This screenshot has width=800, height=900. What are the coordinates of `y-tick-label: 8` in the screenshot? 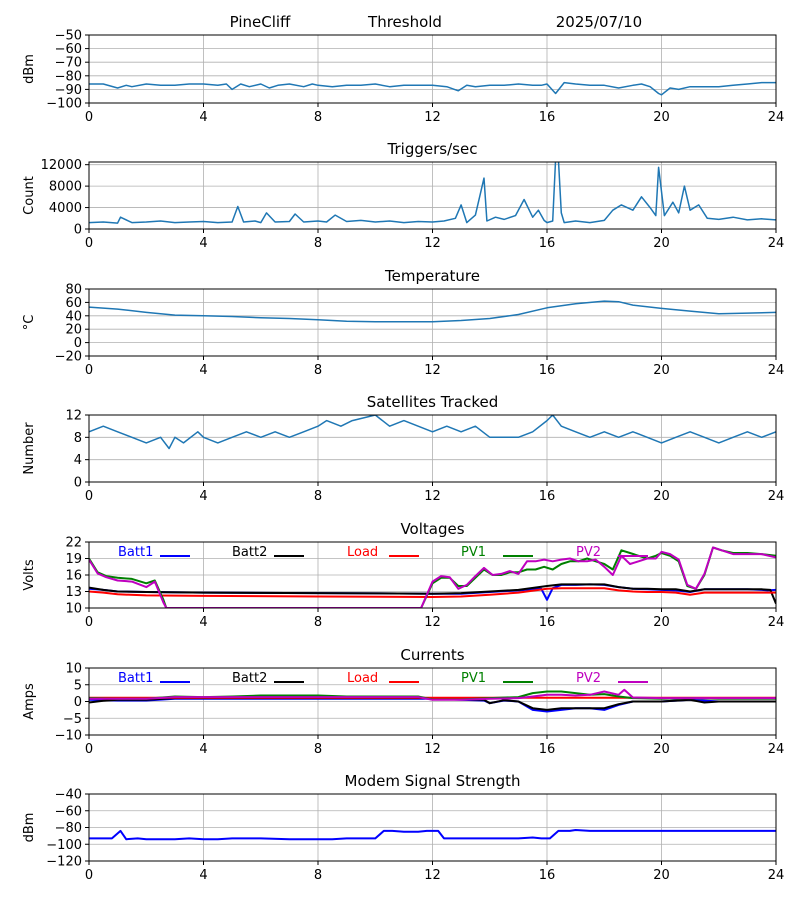 It's located at (78, 438).